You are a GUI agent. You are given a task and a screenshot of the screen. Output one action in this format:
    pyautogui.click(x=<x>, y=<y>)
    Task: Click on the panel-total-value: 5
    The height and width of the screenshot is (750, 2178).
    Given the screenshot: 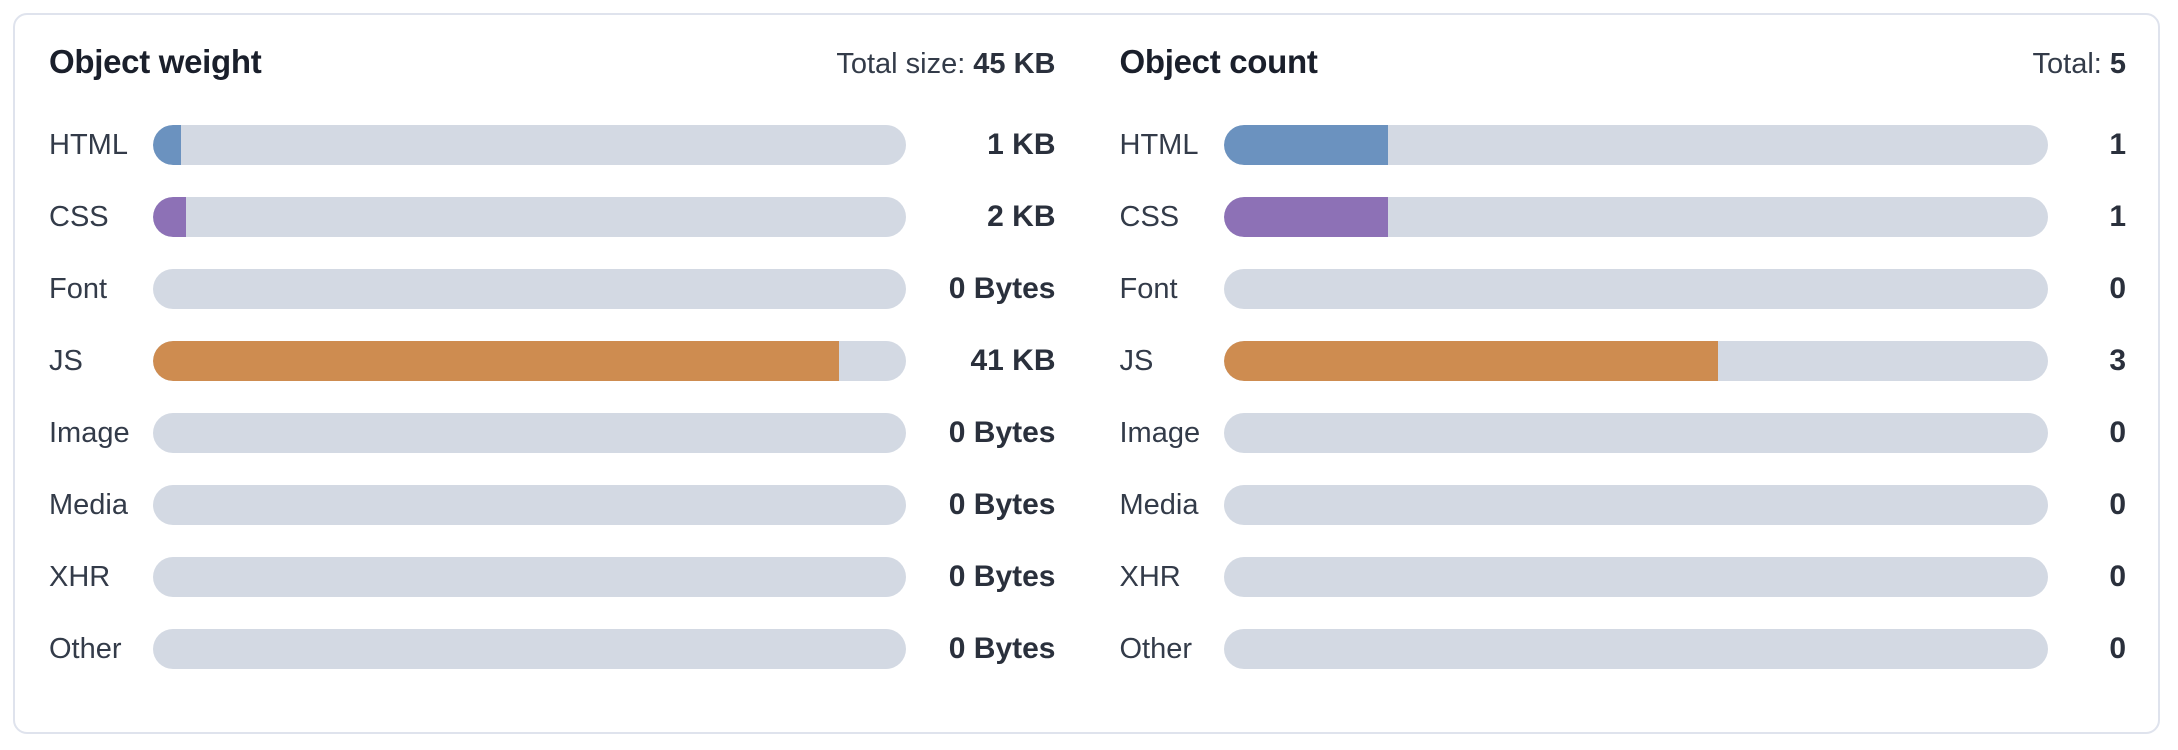 What is the action you would take?
    pyautogui.click(x=2117, y=64)
    